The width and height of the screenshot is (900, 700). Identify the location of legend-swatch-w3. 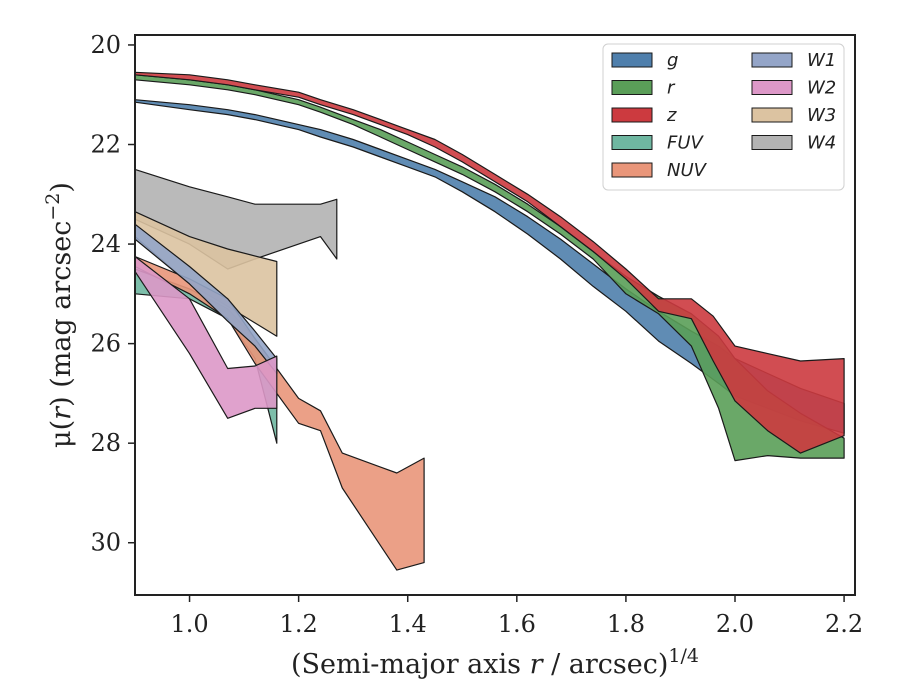
(772, 115).